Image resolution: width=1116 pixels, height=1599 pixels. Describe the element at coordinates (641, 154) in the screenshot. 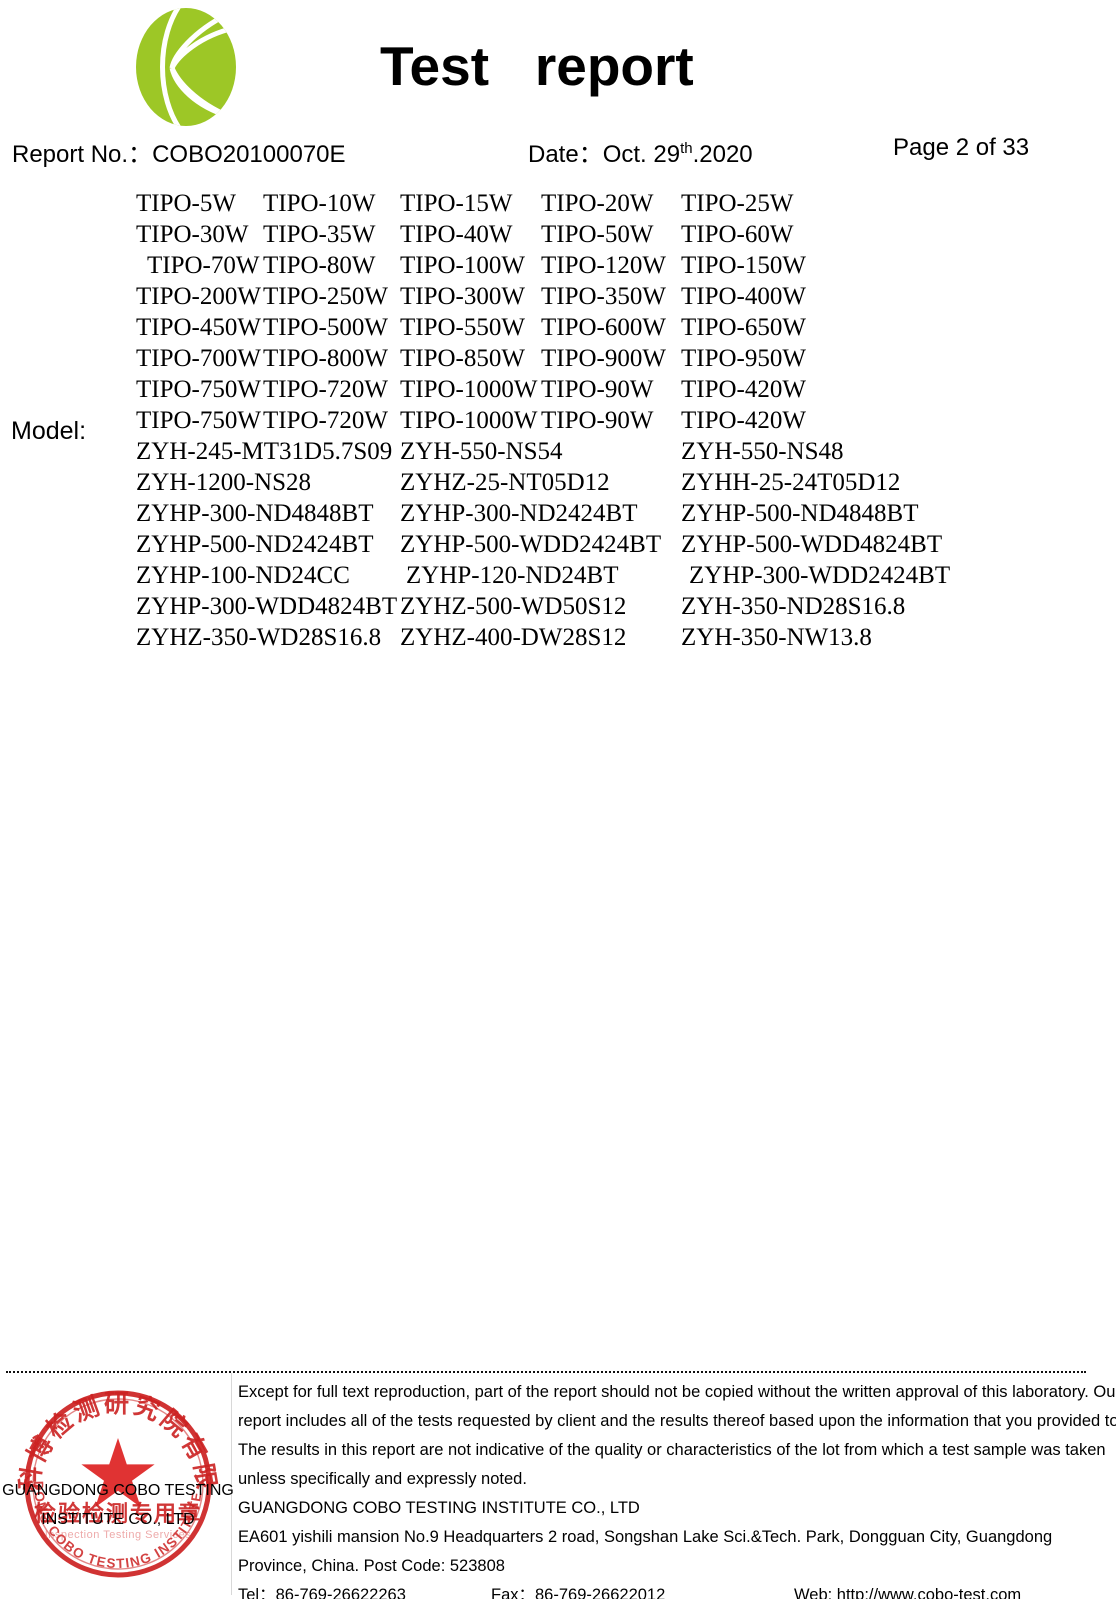

I see `report-date-value: Oct. 29` at that location.